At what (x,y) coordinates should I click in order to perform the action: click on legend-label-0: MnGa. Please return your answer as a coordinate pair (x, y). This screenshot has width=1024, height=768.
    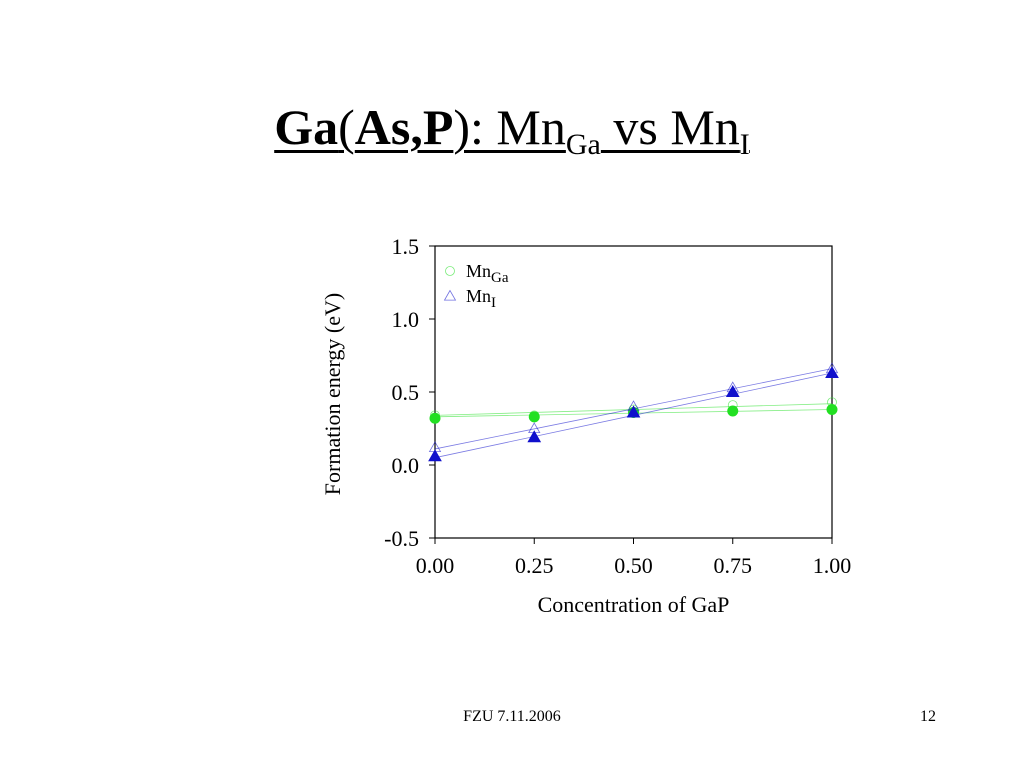
    Looking at the image, I should click on (487, 273).